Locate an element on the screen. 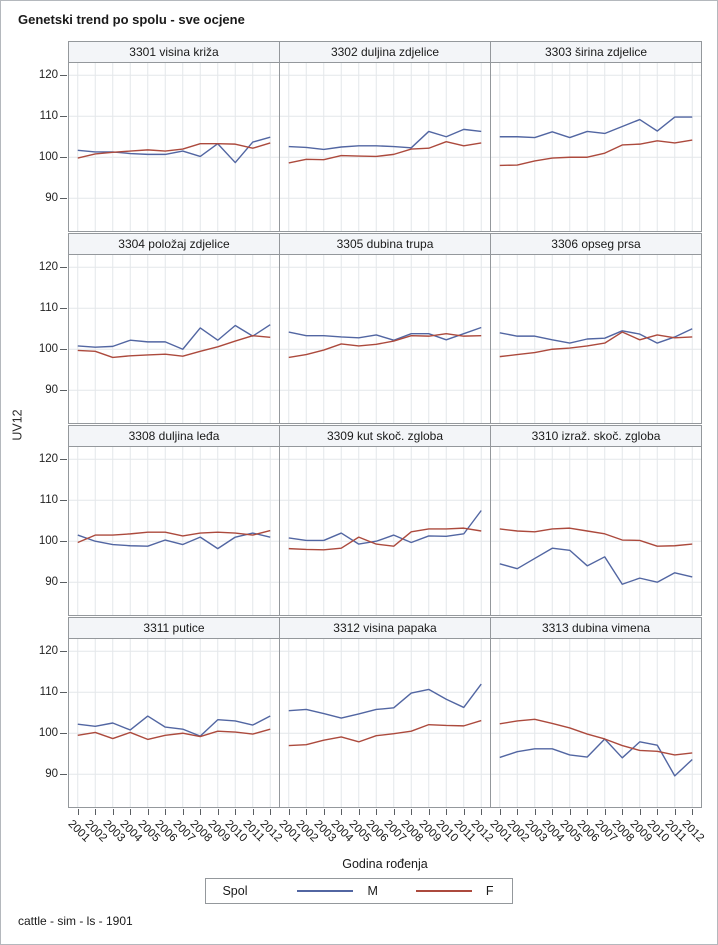 The height and width of the screenshot is (945, 718). y-axis-title: UV12 is located at coordinates (18, 424).